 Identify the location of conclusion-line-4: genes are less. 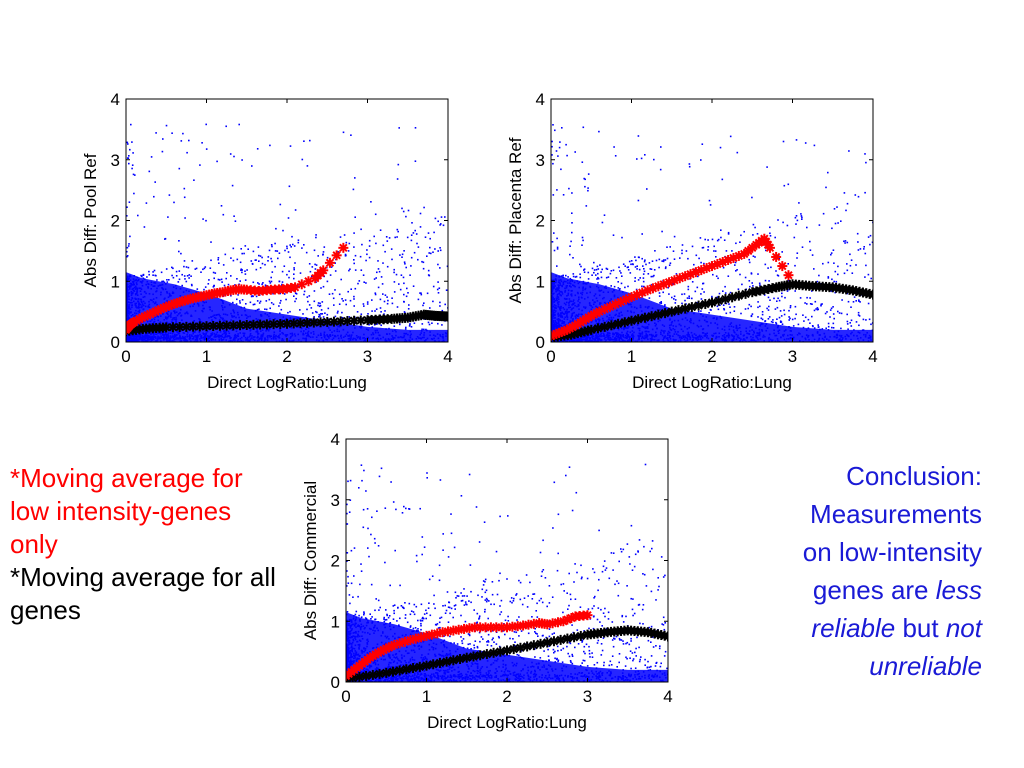
(841, 590).